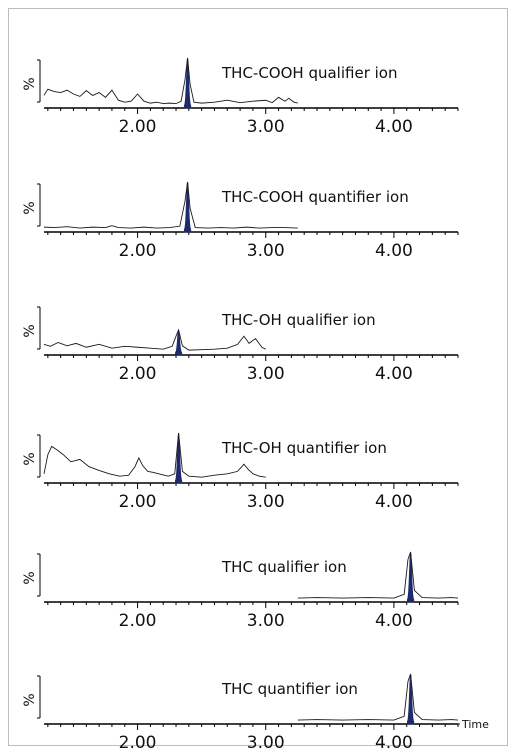  I want to click on ion-title: THC-OH quantifier ion, so click(304, 448).